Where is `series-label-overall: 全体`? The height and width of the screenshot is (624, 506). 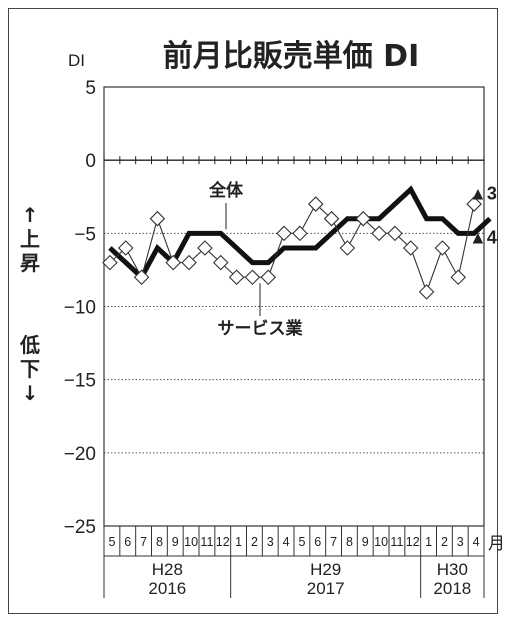 series-label-overall: 全体 is located at coordinates (226, 190).